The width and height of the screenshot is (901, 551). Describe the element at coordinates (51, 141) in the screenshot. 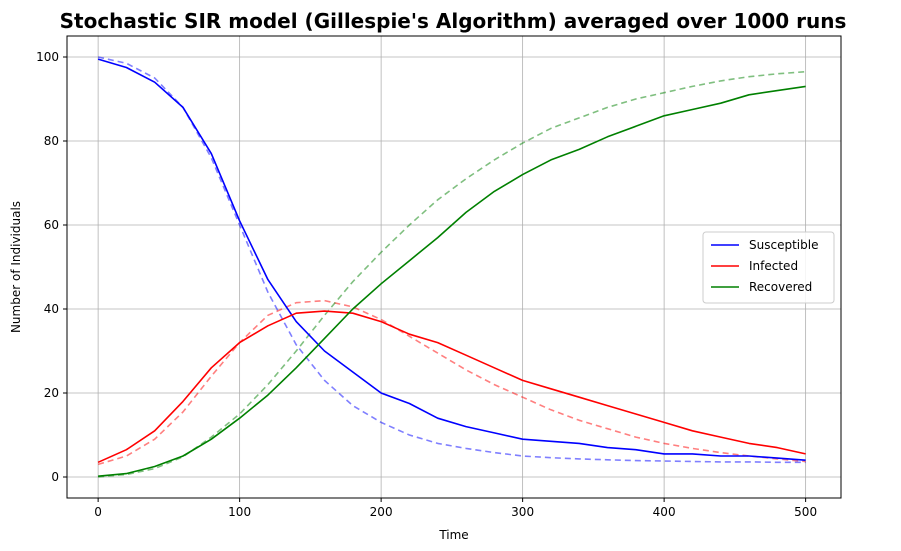

I see `y-tick-label: 80` at that location.